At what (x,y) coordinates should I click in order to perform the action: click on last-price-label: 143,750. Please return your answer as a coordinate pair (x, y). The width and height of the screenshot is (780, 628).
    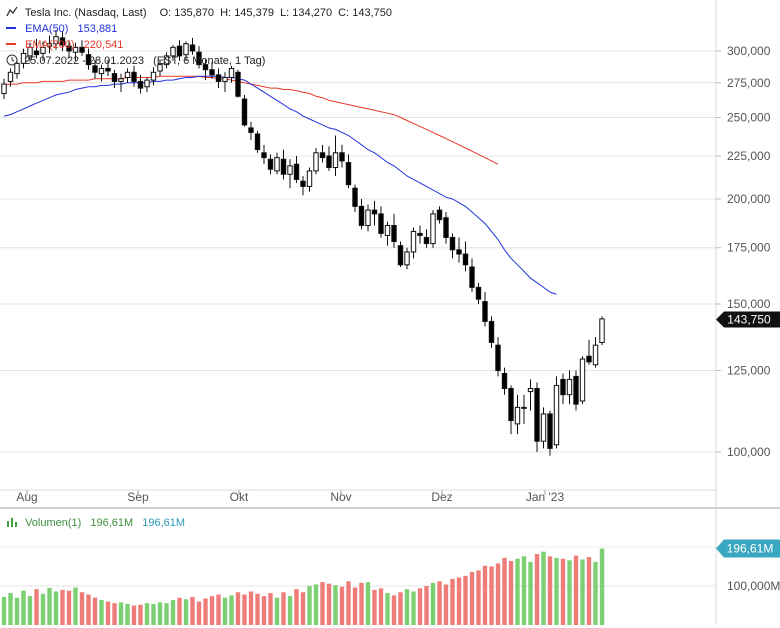
    Looking at the image, I should click on (749, 320).